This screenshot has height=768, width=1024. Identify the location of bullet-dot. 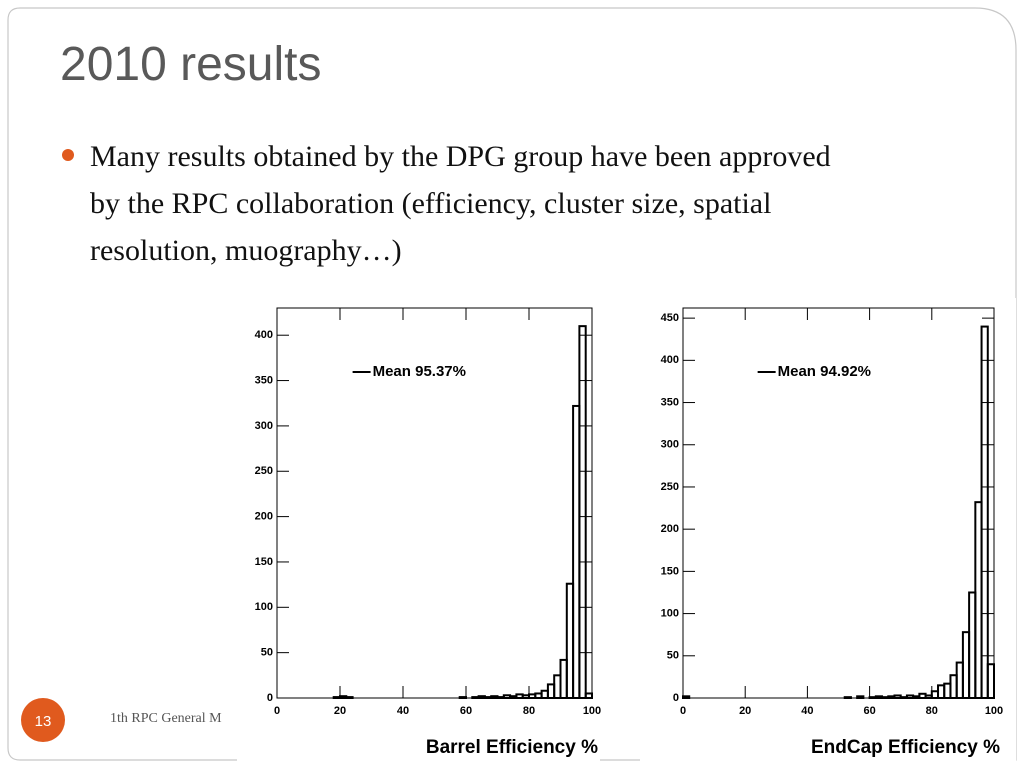
(68, 155).